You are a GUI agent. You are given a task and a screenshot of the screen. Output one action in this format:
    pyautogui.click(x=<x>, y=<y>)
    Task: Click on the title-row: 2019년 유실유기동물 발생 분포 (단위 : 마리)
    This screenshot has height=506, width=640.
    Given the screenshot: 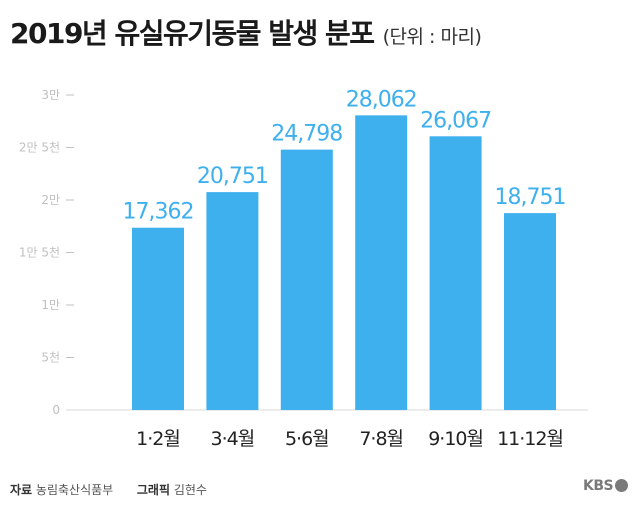 What is the action you would take?
    pyautogui.click(x=246, y=32)
    